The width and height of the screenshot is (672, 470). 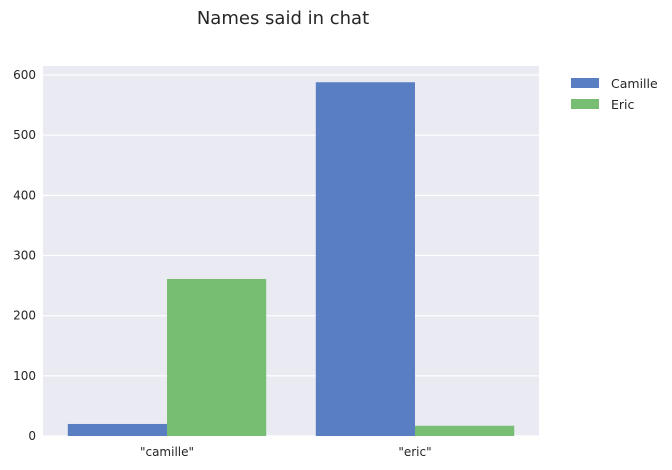 What do you see at coordinates (24, 376) in the screenshot?
I see `y-tick-label: 100` at bounding box center [24, 376].